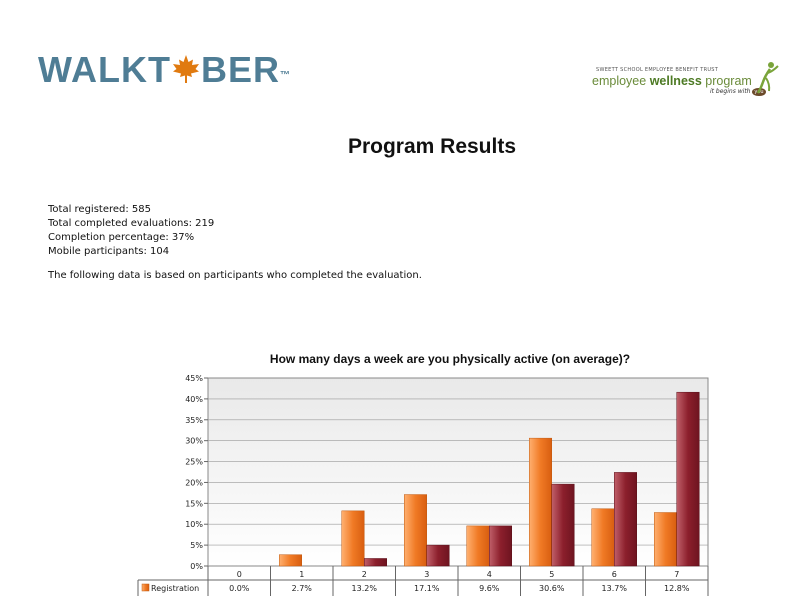  Describe the element at coordinates (104, 69) in the screenshot. I see `logo-text-start: WALKT` at that location.